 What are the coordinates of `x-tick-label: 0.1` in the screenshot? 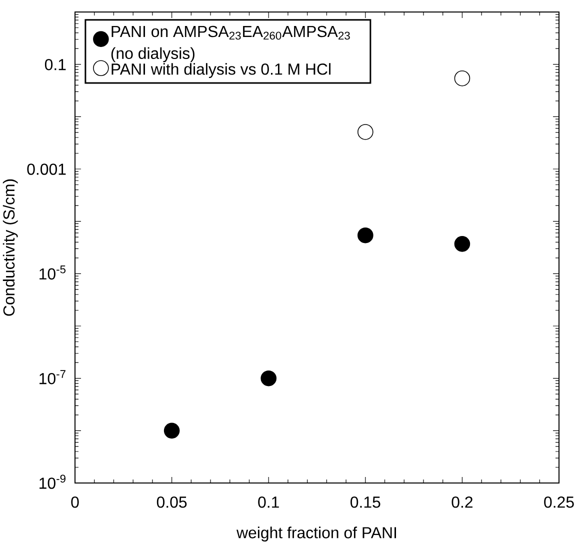 It's located at (268, 502).